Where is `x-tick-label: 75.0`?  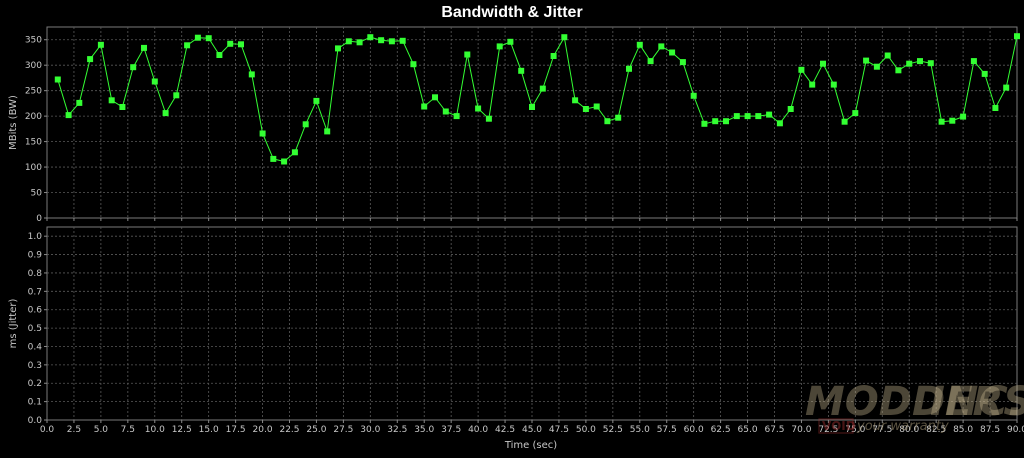 x-tick-label: 75.0 is located at coordinates (855, 430).